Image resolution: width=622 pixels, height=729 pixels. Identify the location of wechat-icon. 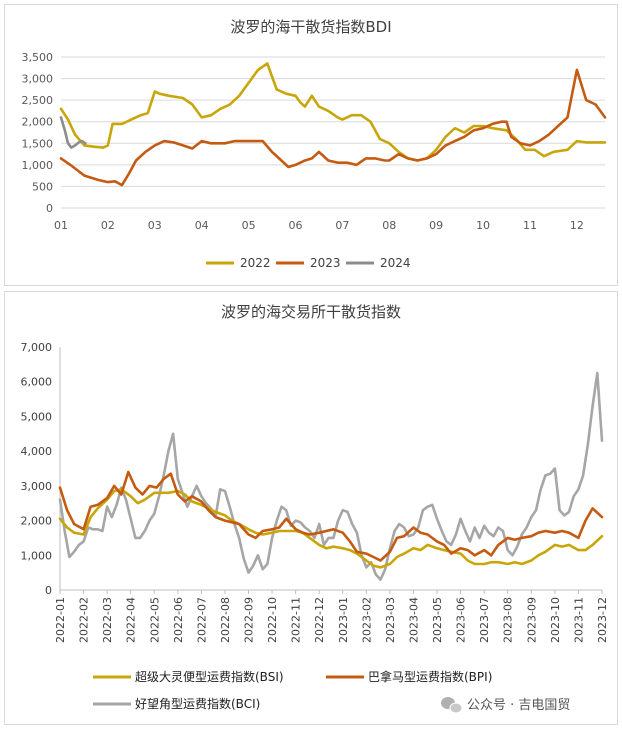
(452, 705).